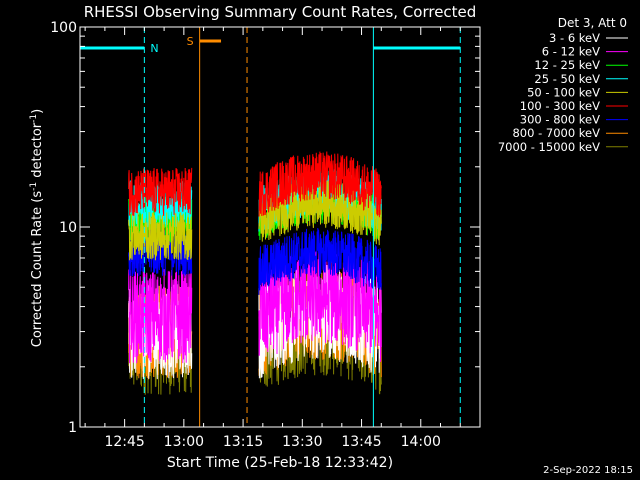  I want to click on legend-entry-label: 6 - 12 keV, so click(571, 52).